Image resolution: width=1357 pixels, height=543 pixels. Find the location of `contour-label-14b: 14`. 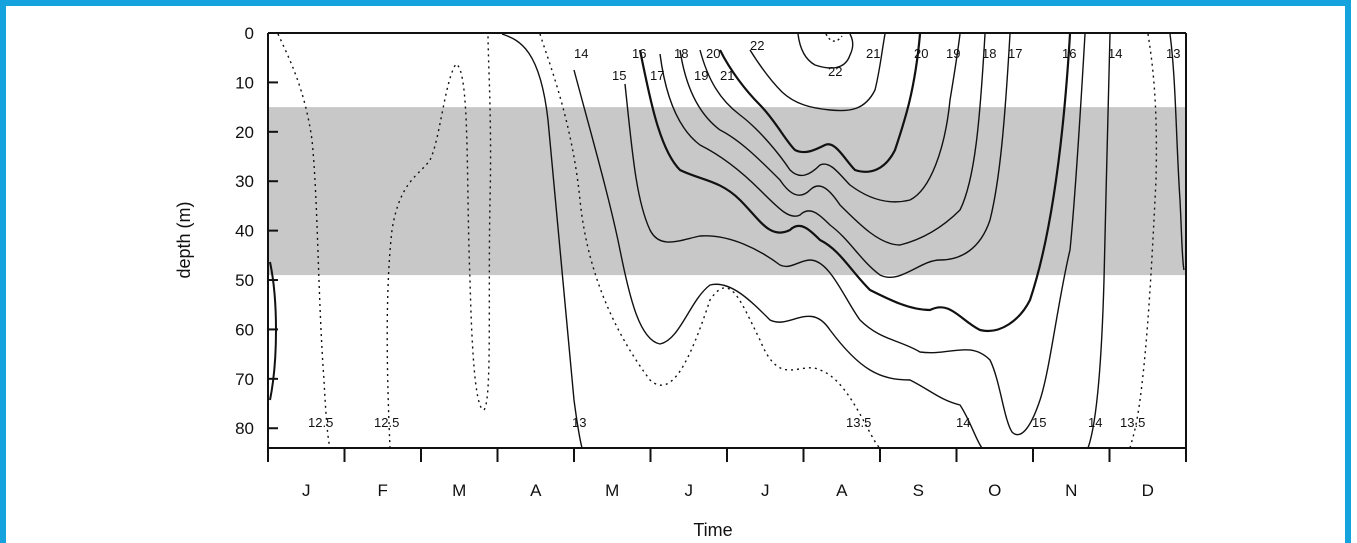

contour-label-14b: 14 is located at coordinates (1115, 53).